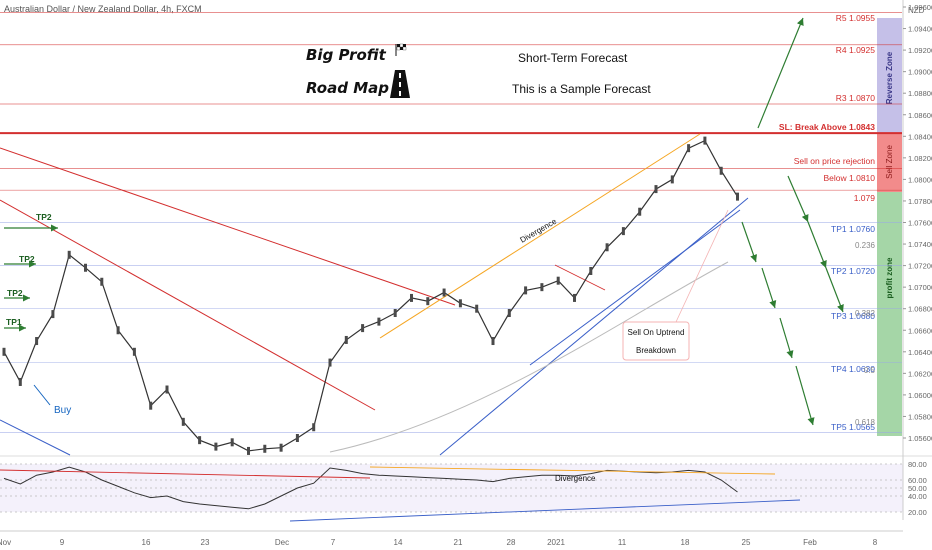 The height and width of the screenshot is (550, 932). I want to click on price-tick-label: 1.08000, so click(920, 179).